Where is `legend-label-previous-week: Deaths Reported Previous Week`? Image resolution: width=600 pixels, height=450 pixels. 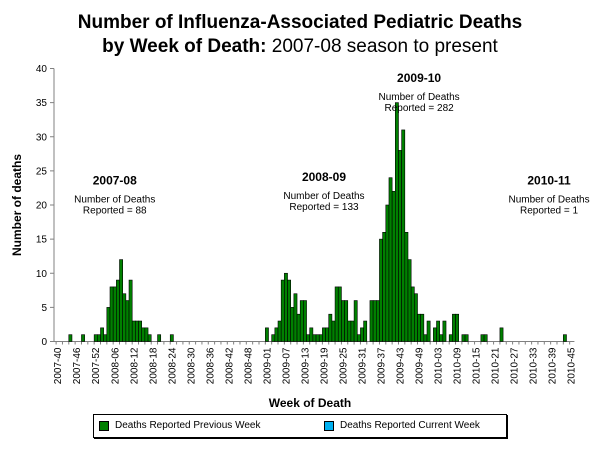 legend-label-previous-week: Deaths Reported Previous Week is located at coordinates (188, 425).